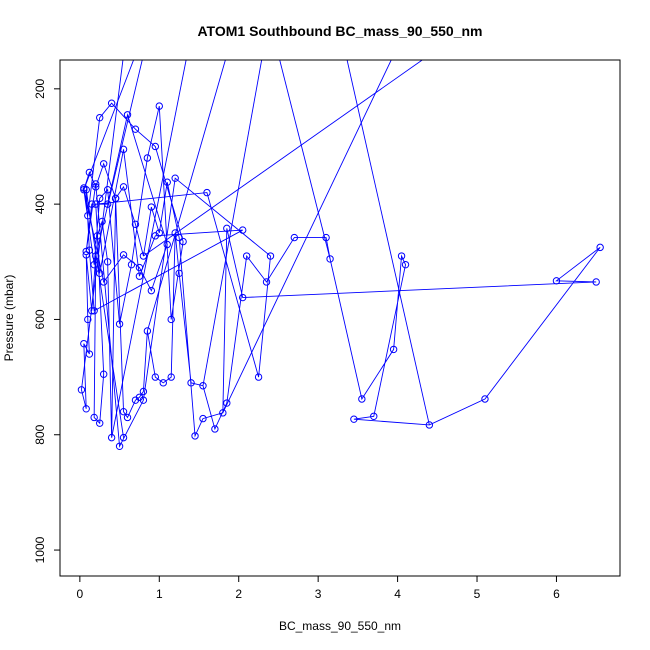 This screenshot has height=650, width=650. Describe the element at coordinates (159, 594) in the screenshot. I see `x-tick-label: 1` at that location.